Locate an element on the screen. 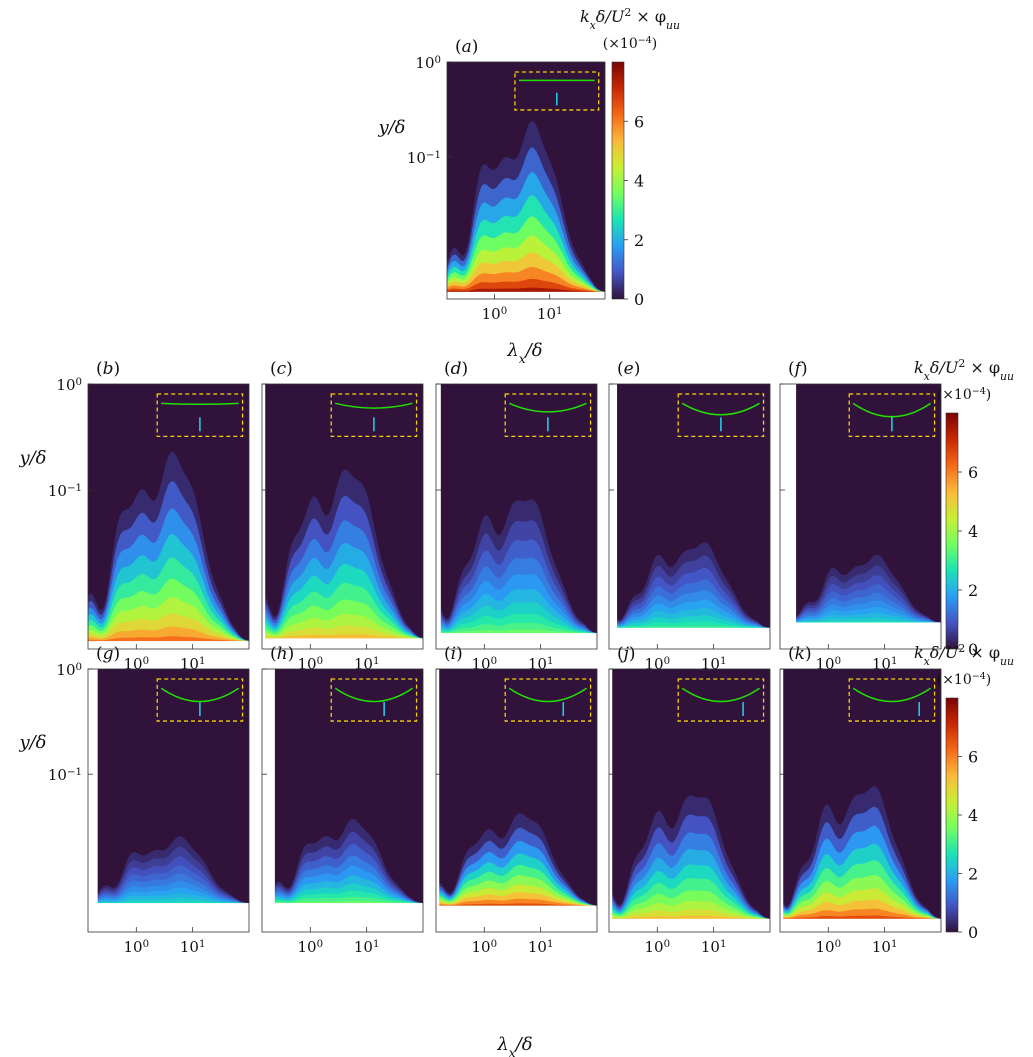 The width and height of the screenshot is (1033, 1057). y-axis-label: y/δ is located at coordinates (32, 742).